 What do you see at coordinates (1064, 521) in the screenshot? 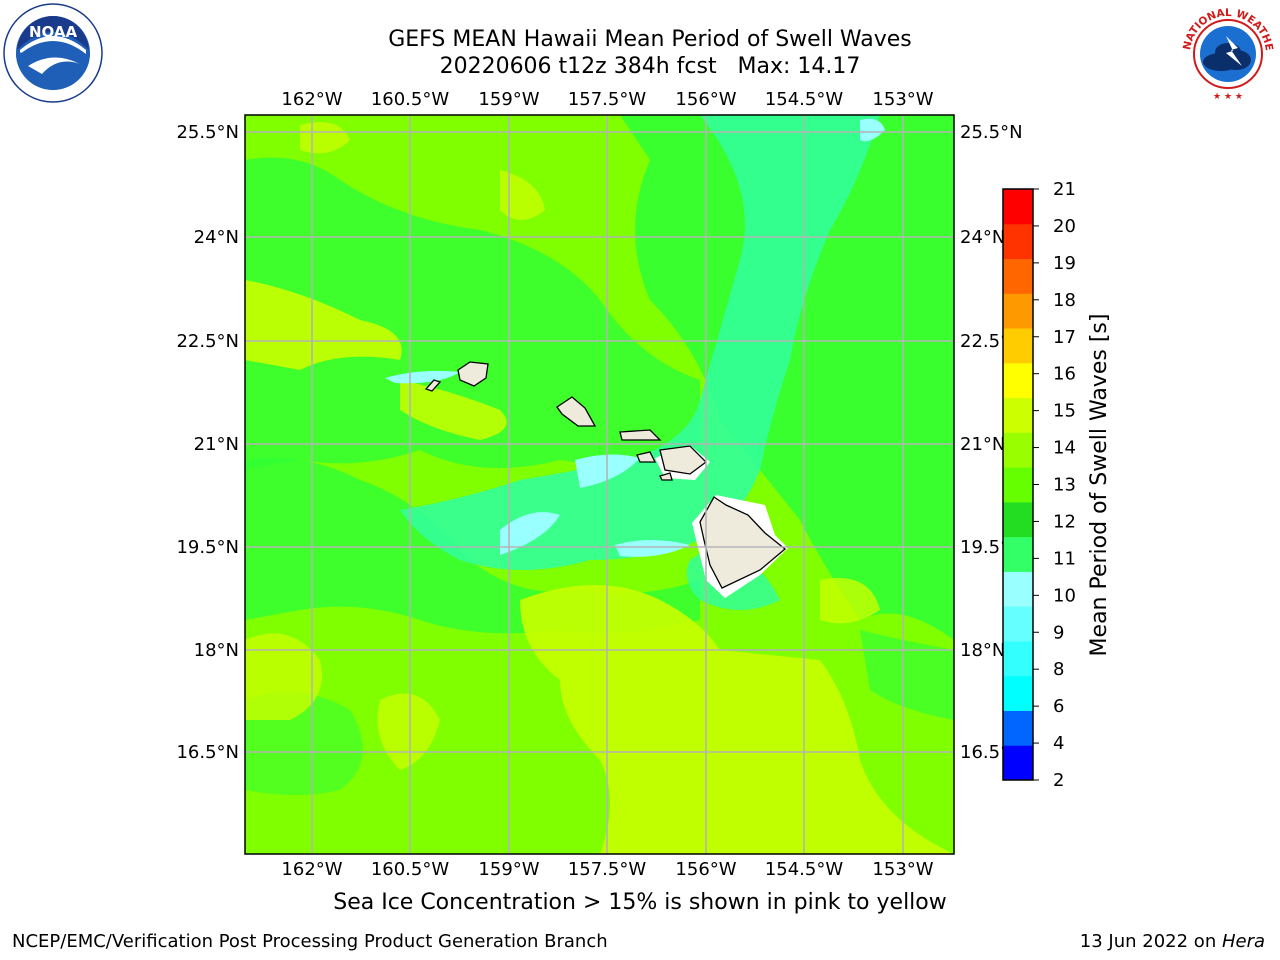
I see `colorbar-tick-label: 12` at bounding box center [1064, 521].